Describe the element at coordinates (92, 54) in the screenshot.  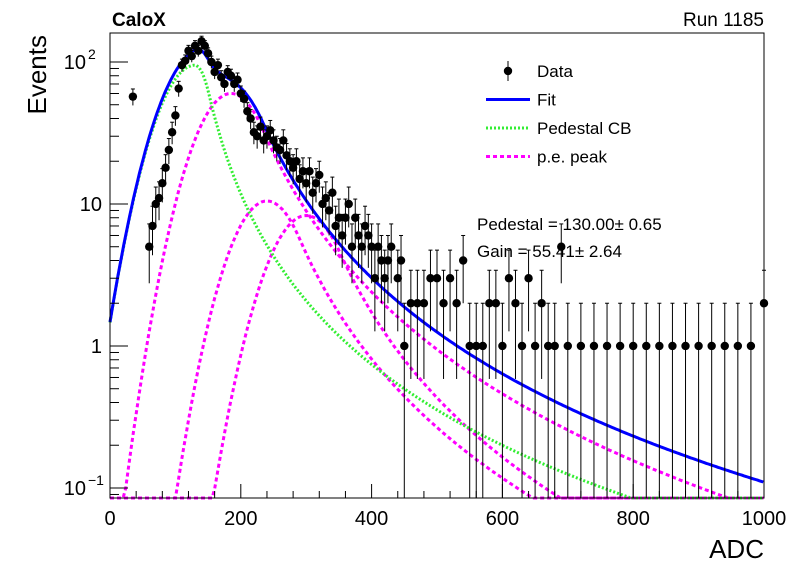
I see `y-tick-exponent: 2` at that location.